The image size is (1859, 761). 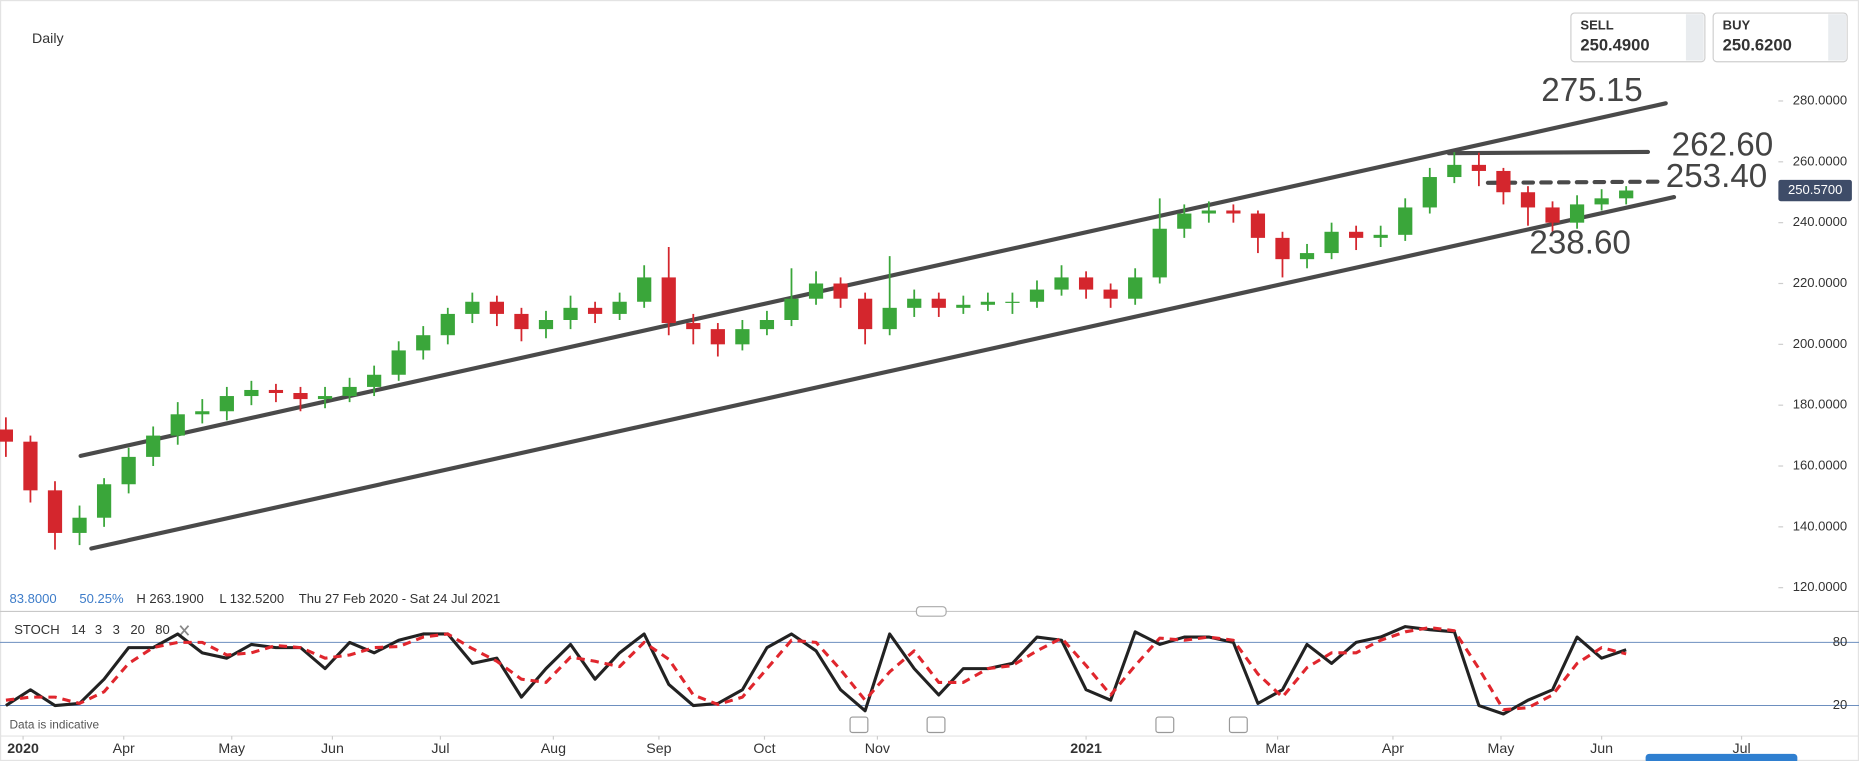 What do you see at coordinates (101, 598) in the screenshot?
I see `info-percent: 50.25%` at bounding box center [101, 598].